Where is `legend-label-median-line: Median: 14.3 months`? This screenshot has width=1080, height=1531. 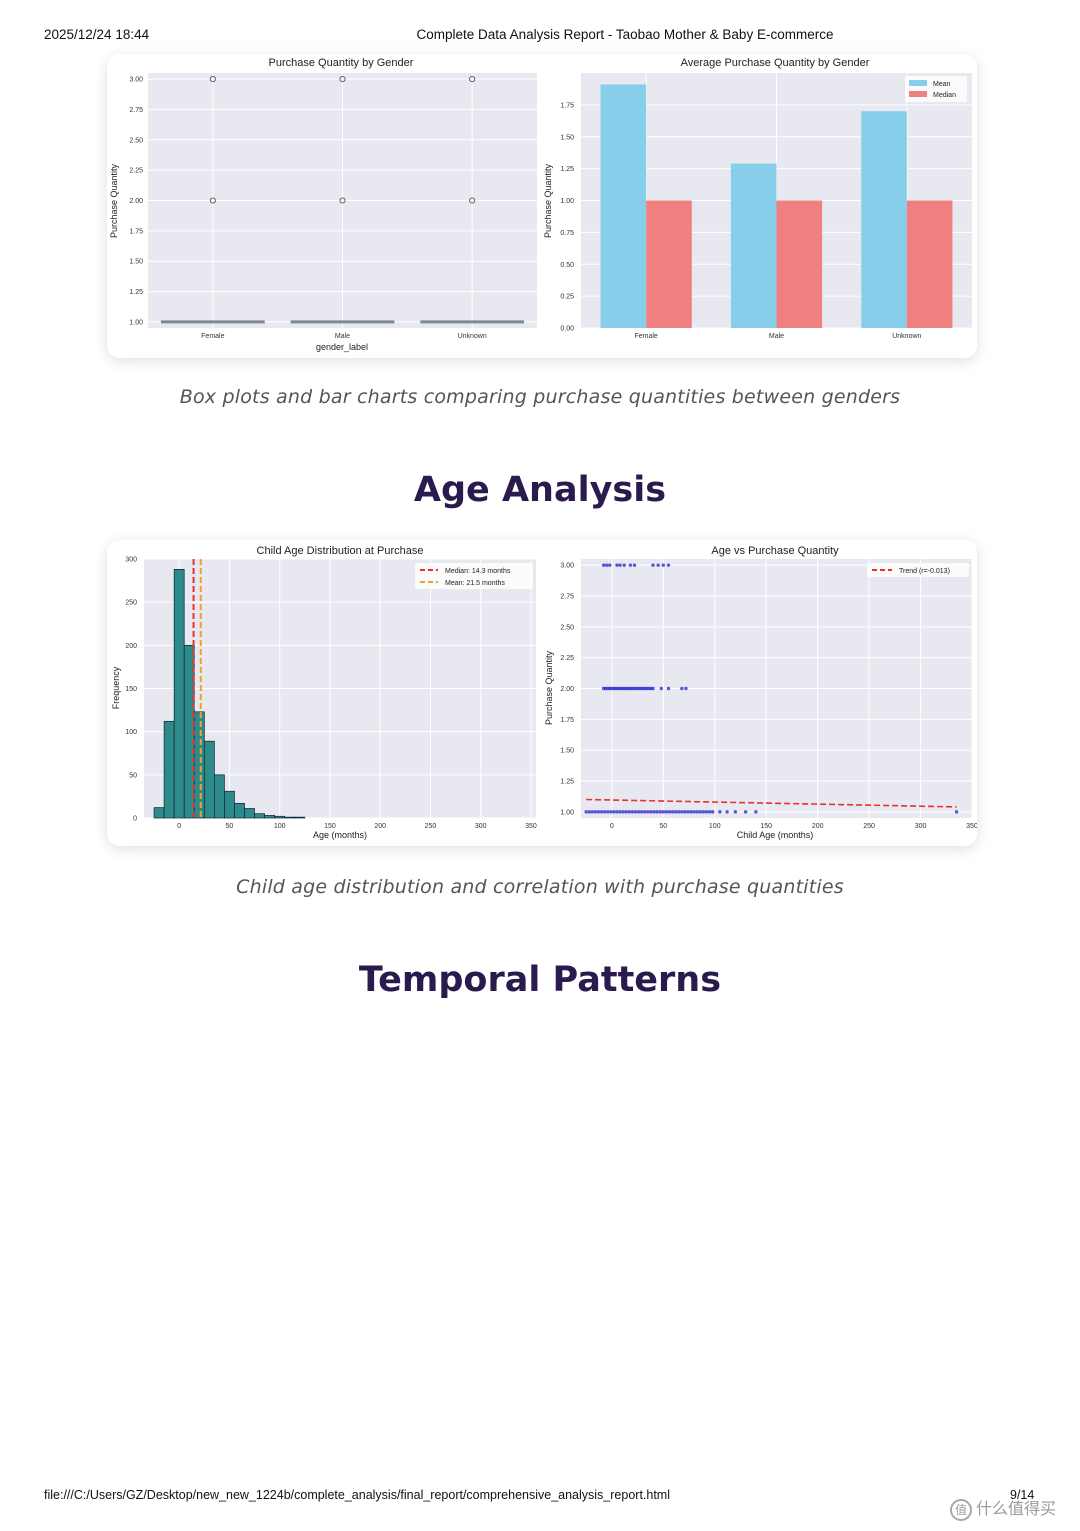 legend-label-median-line: Median: 14.3 months is located at coordinates (478, 571).